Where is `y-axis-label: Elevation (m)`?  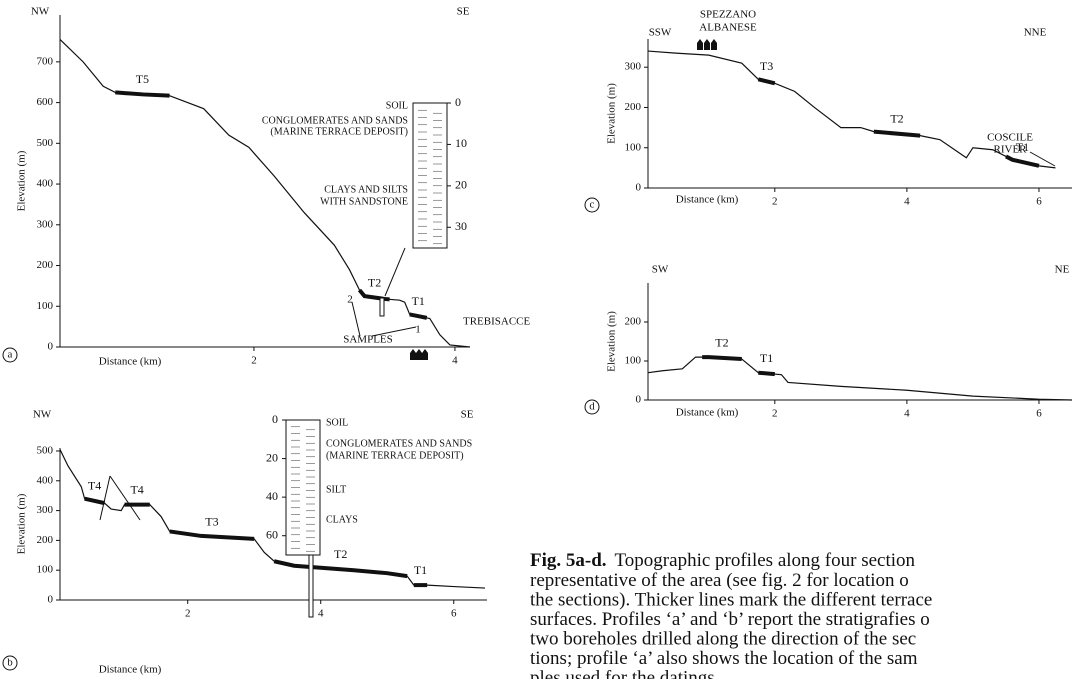 y-axis-label: Elevation (m) is located at coordinates (22, 180).